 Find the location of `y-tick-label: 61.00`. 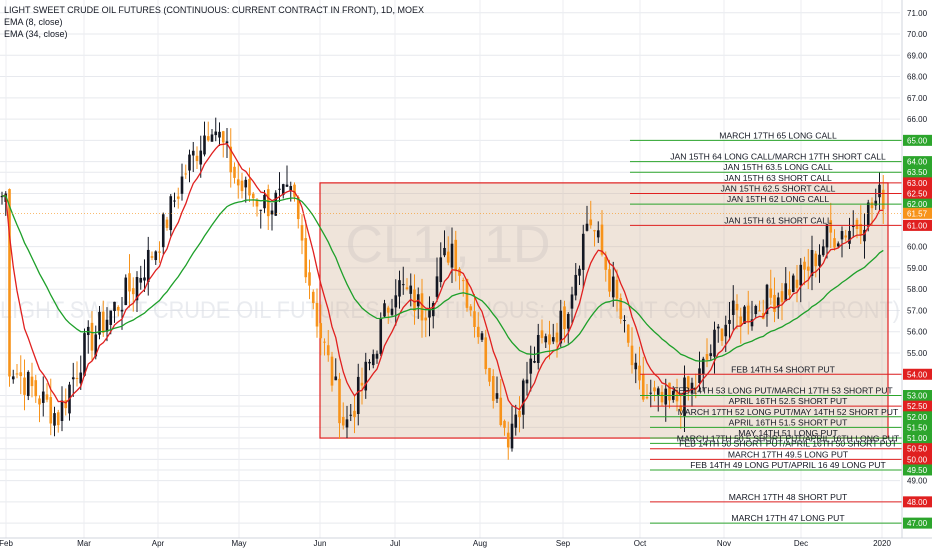

y-tick-label: 61.00 is located at coordinates (917, 225).